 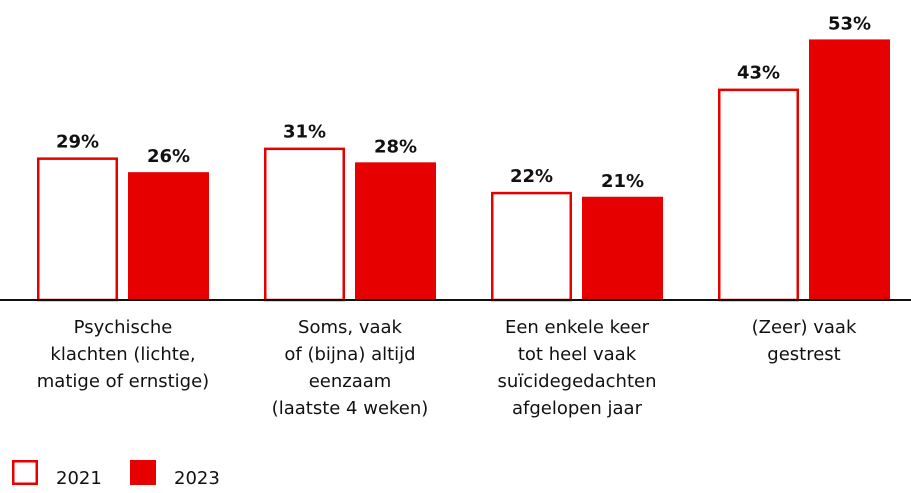 What do you see at coordinates (197, 478) in the screenshot?
I see `legend-label: 2023` at bounding box center [197, 478].